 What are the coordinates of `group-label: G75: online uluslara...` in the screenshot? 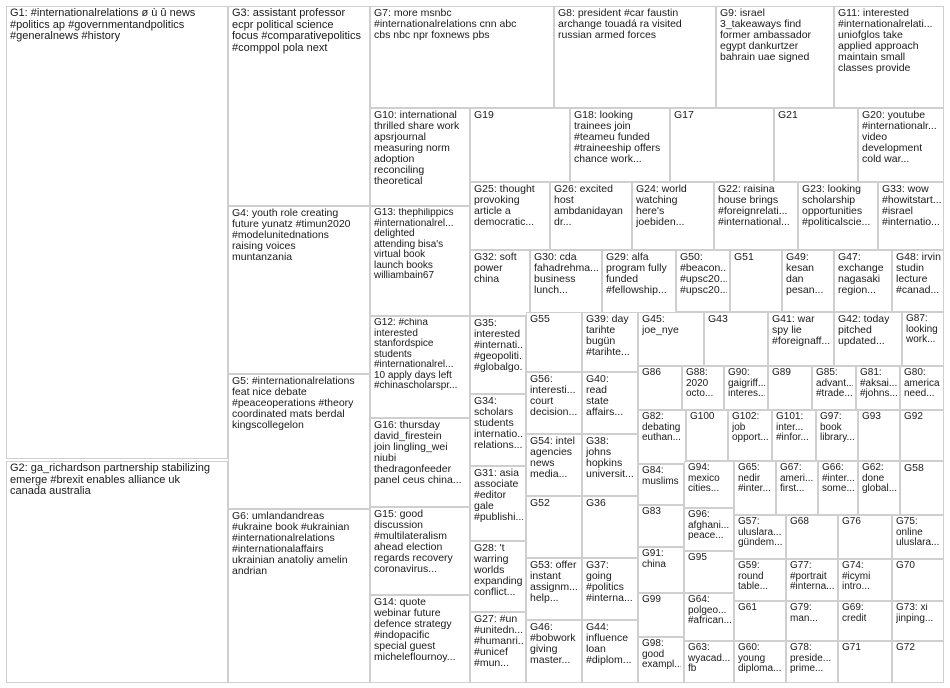 It's located at (918, 532).